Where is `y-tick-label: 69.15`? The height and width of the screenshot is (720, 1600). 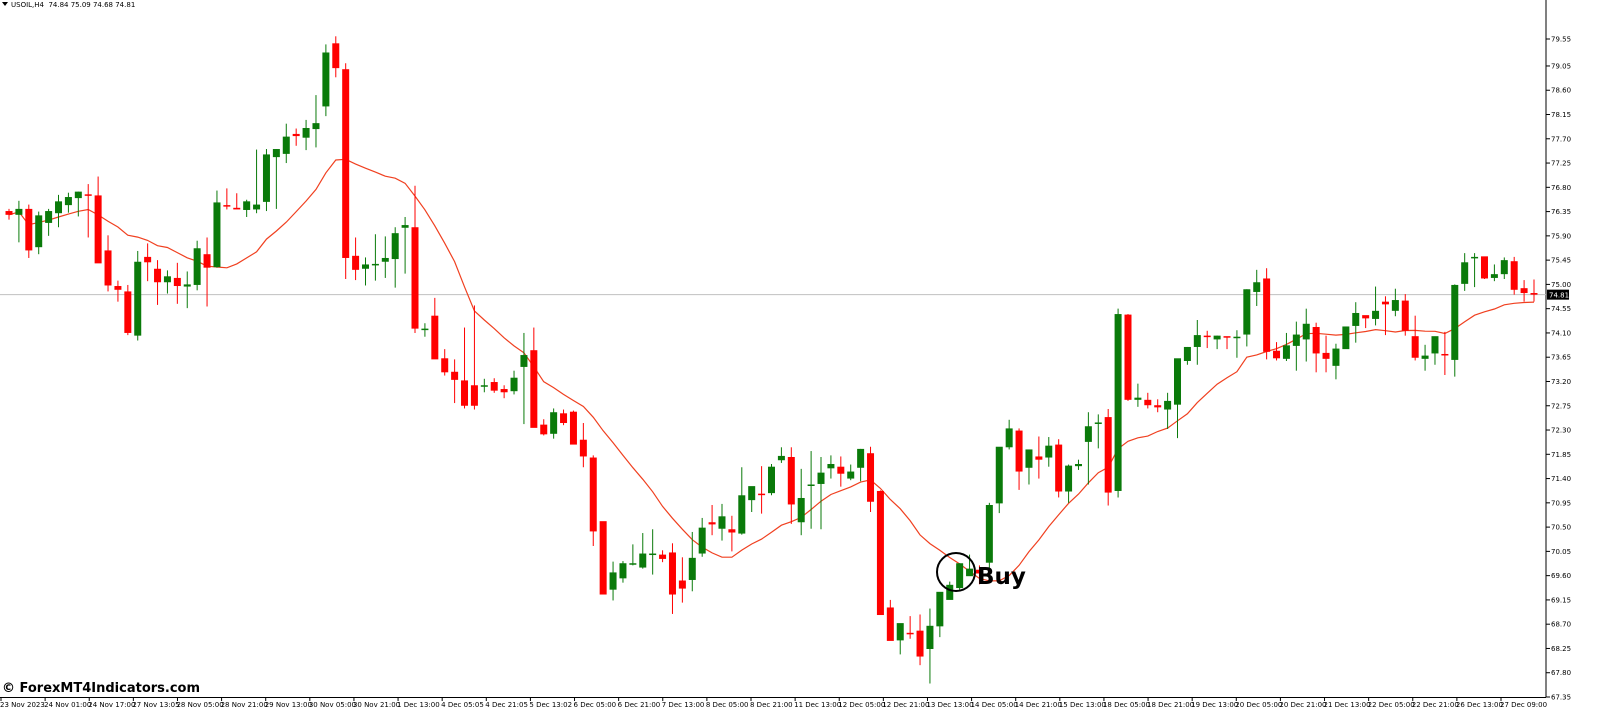
y-tick-label: 69.15 is located at coordinates (1561, 600).